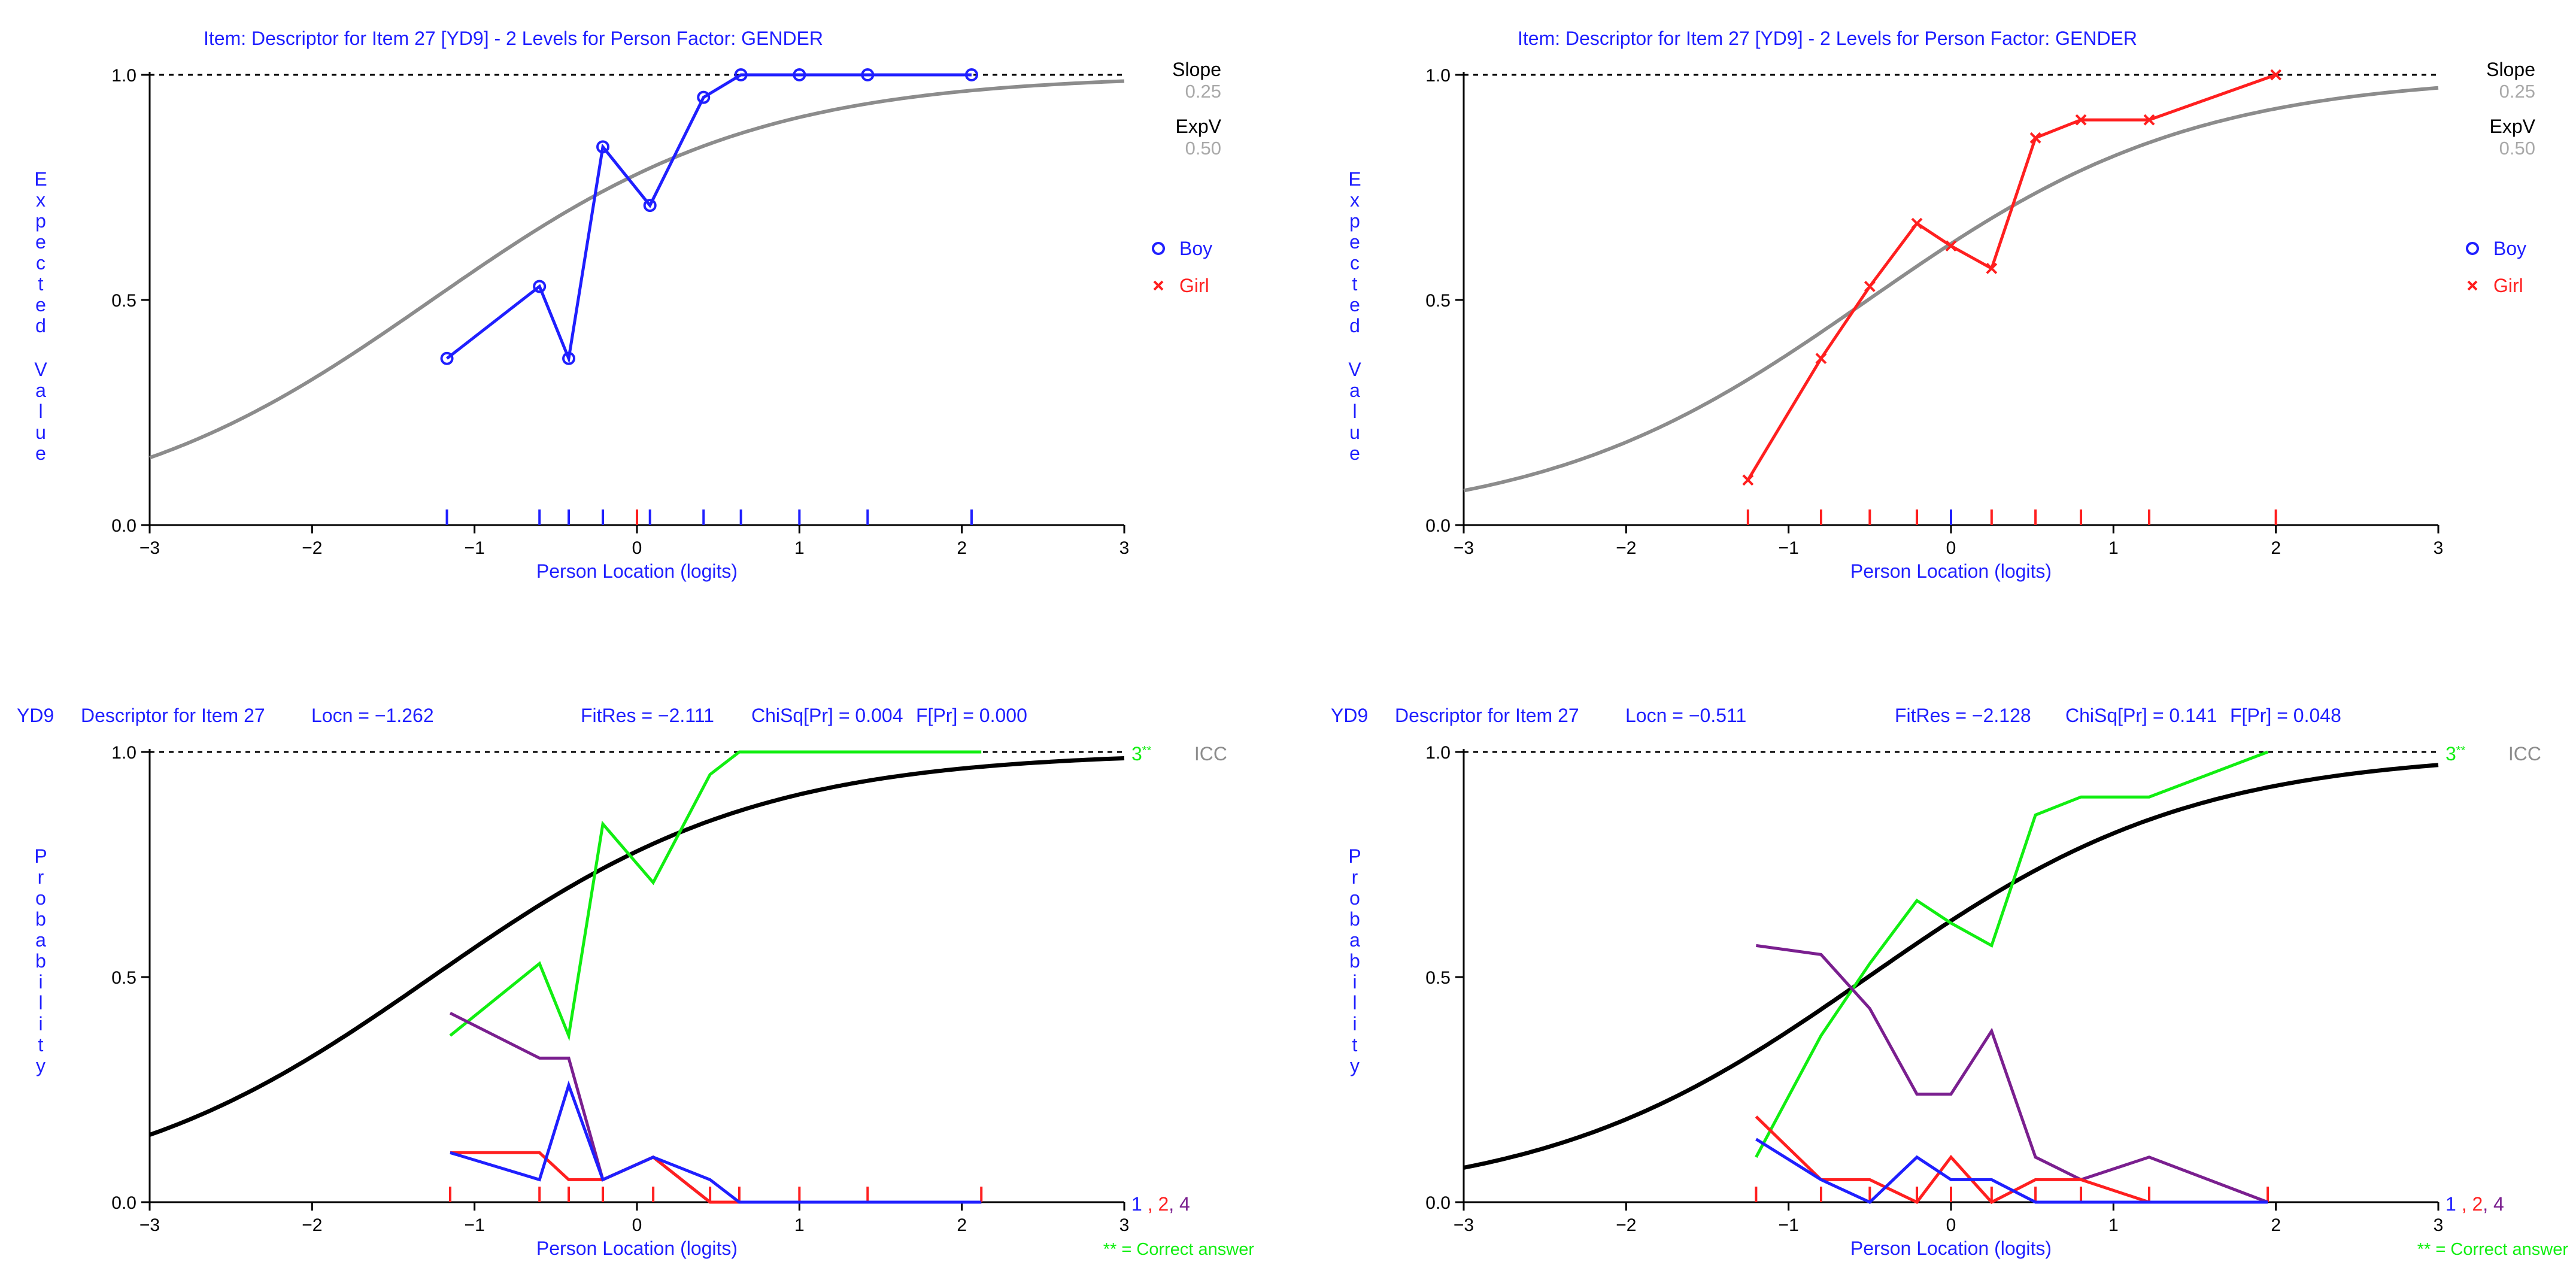  I want to click on item-code: YD9, so click(35, 715).